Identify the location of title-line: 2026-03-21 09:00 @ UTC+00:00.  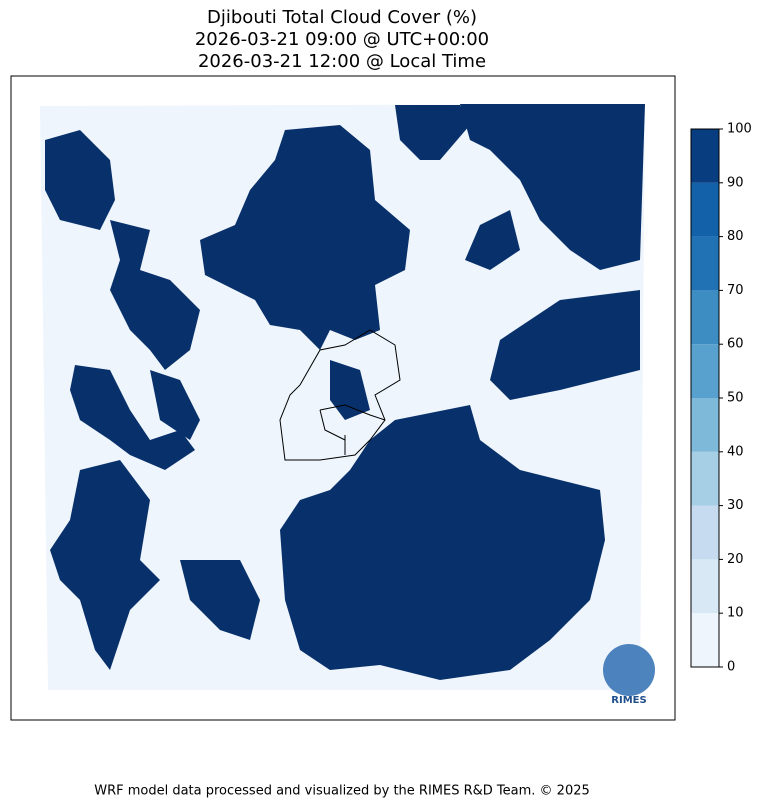
(342, 39).